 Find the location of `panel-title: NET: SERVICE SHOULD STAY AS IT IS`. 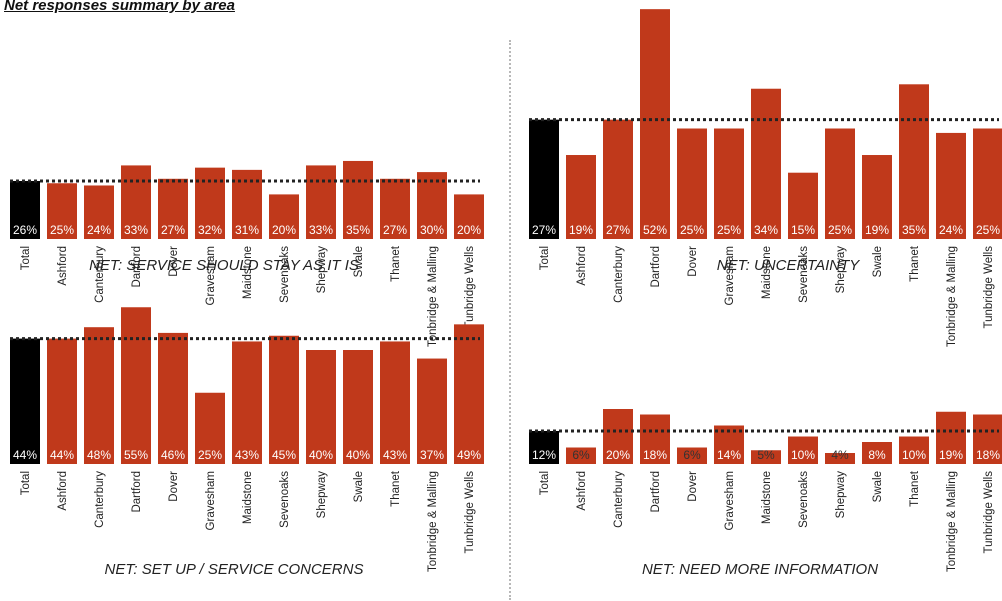

panel-title: NET: SERVICE SHOULD STAY AS IT IS is located at coordinates (224, 265).